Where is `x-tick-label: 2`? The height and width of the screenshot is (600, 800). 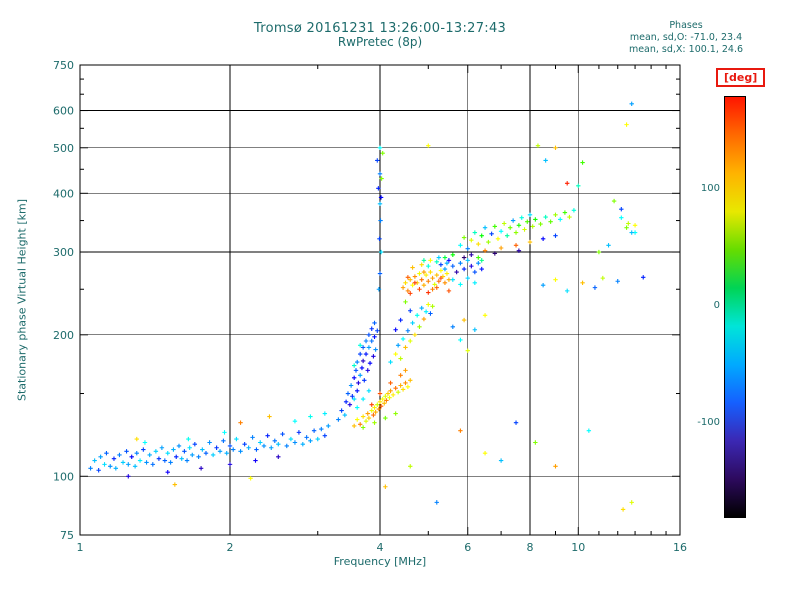 x-tick-label: 2 is located at coordinates (230, 547).